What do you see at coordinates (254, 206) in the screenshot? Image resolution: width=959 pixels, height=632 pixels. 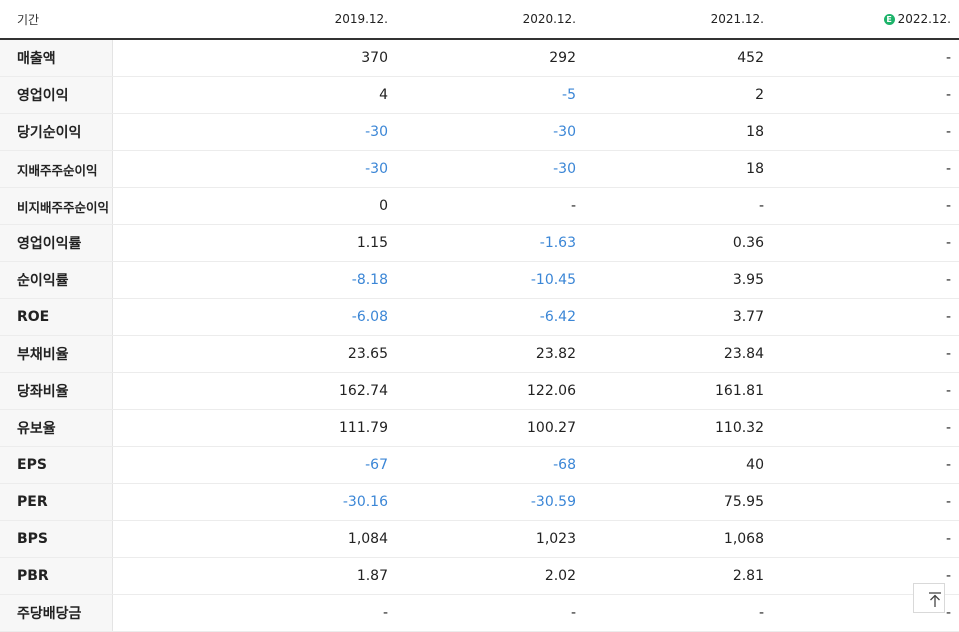 I see `table-cell: 0` at bounding box center [254, 206].